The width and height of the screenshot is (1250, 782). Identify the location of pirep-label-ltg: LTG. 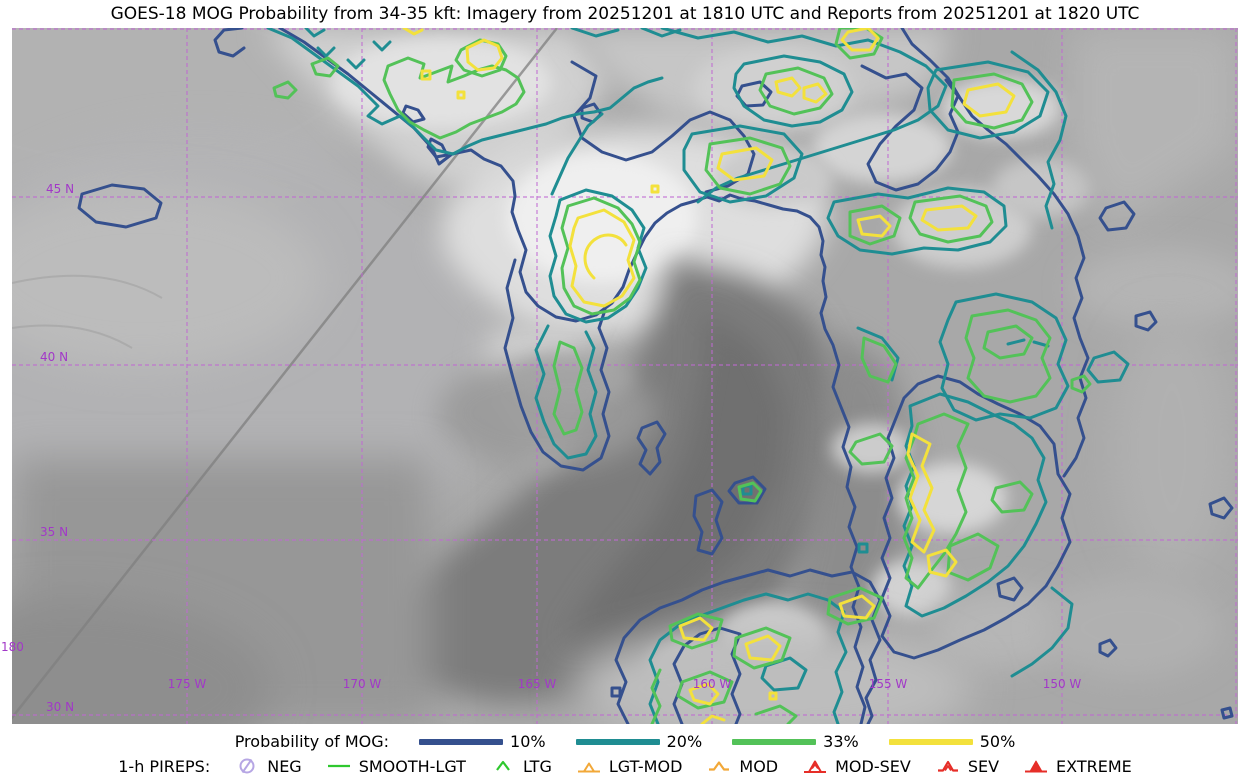
(537, 766).